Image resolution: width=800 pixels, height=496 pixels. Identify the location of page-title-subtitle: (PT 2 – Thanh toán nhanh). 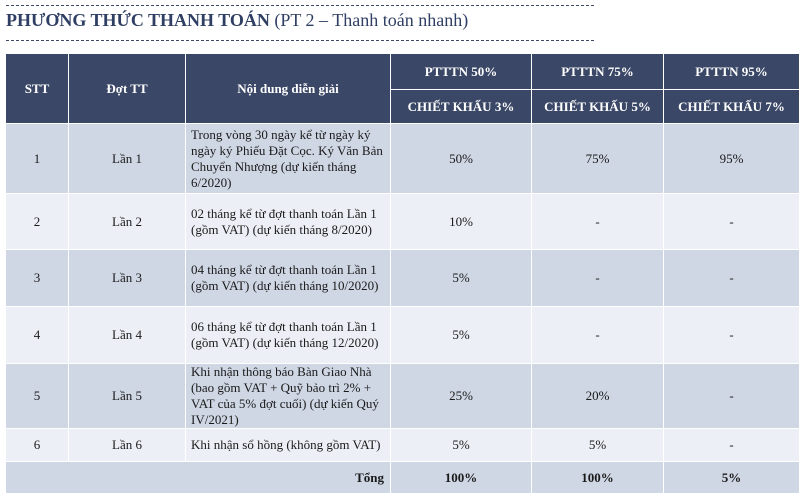
(371, 20).